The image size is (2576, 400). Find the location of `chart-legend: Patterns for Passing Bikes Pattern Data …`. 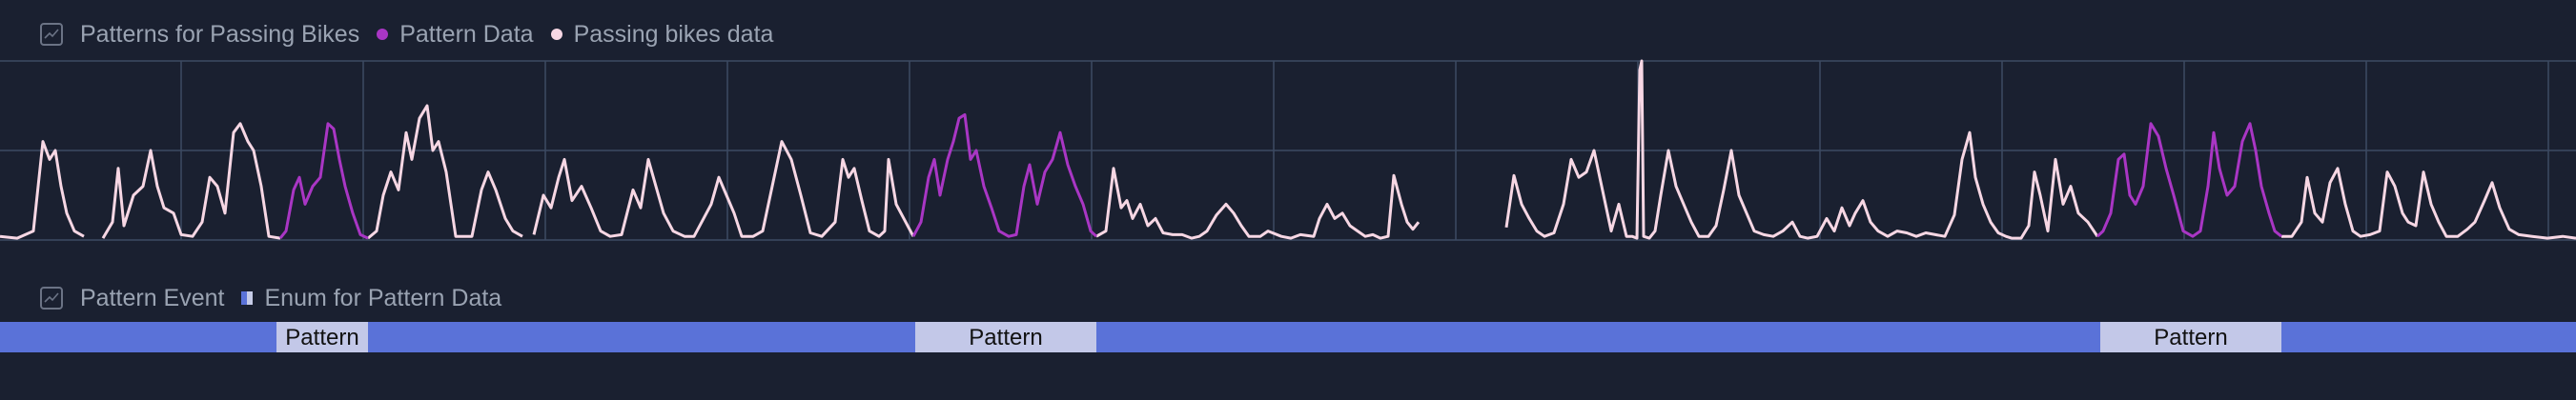

chart-legend: Patterns for Passing Bikes Pattern Data … is located at coordinates (406, 34).